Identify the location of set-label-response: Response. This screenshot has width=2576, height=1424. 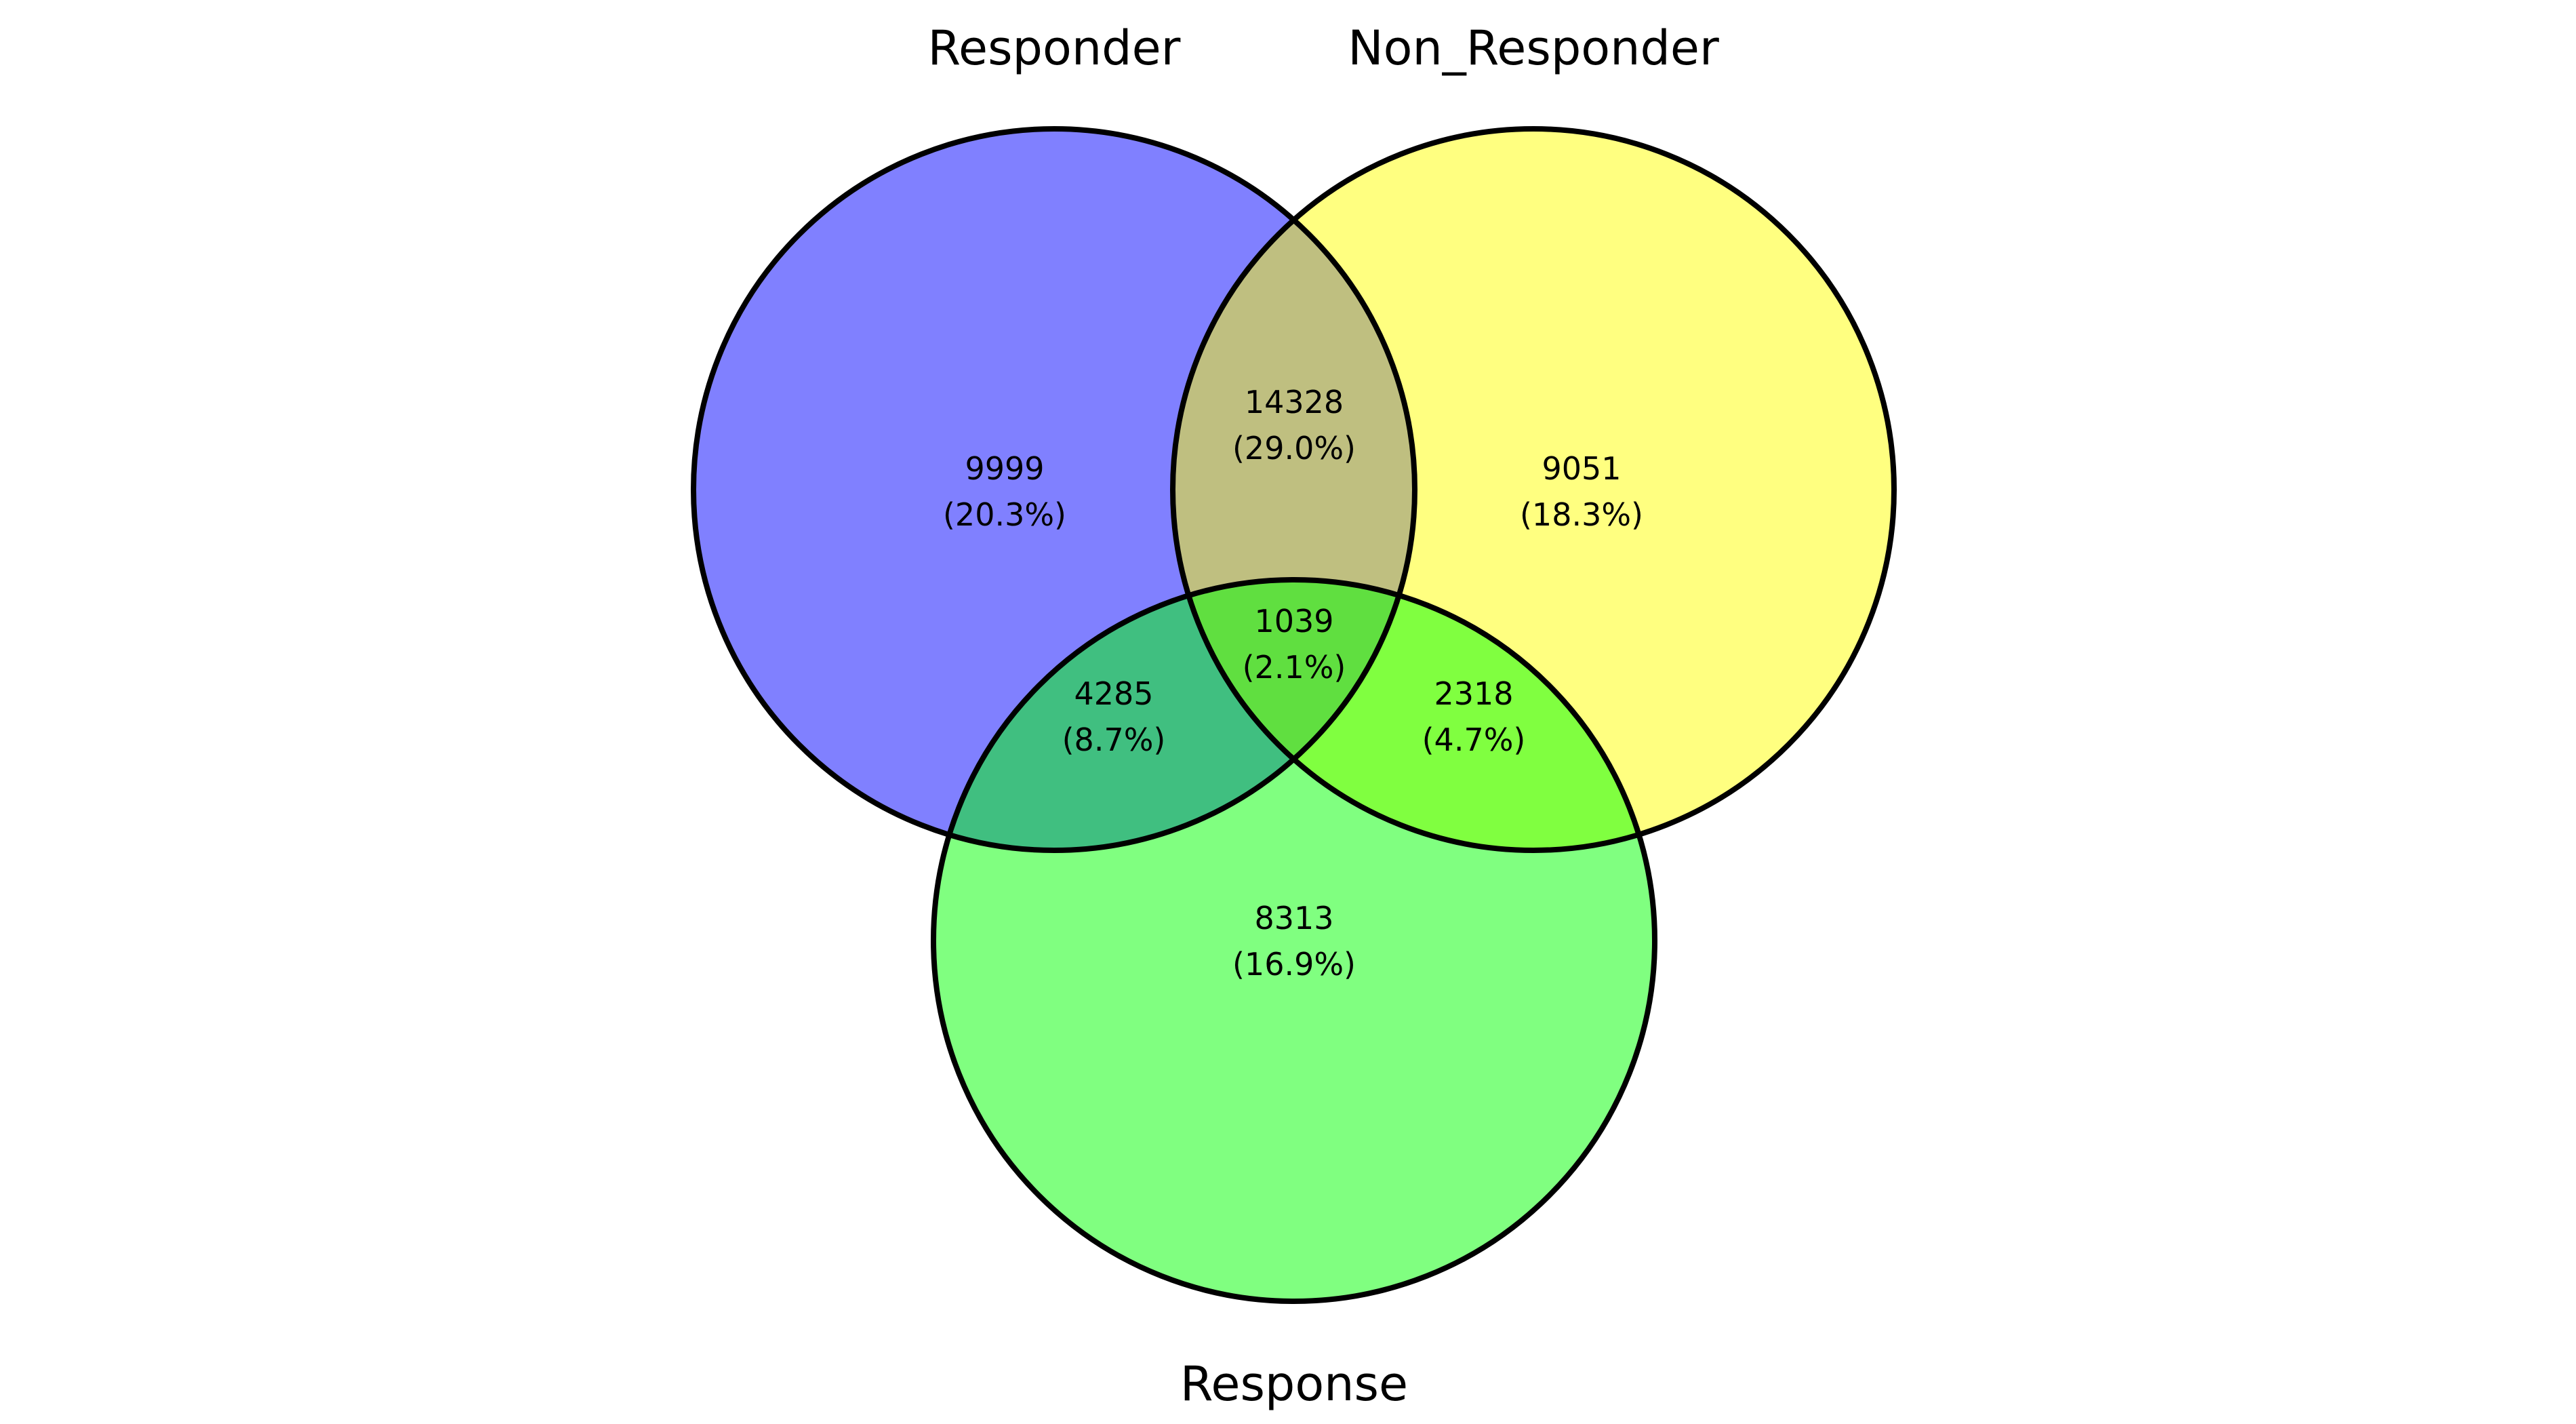
(1294, 1384).